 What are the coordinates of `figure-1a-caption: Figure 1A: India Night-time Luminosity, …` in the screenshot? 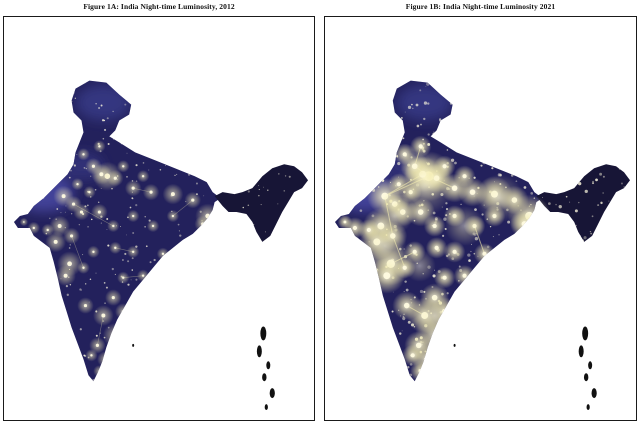 It's located at (159, 6).